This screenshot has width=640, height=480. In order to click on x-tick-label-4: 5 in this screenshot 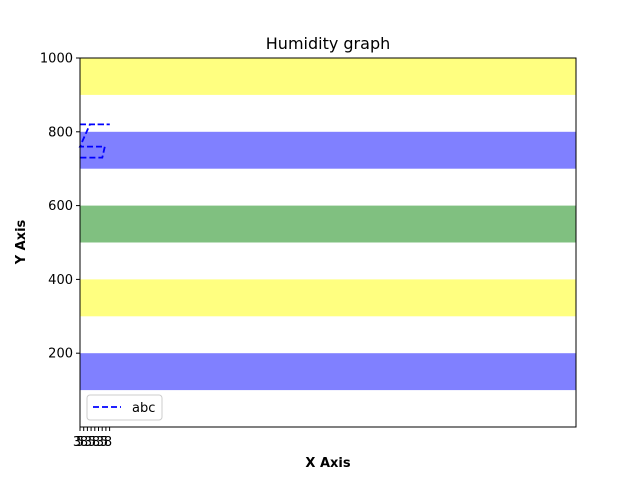, I will do `click(92, 442)`.